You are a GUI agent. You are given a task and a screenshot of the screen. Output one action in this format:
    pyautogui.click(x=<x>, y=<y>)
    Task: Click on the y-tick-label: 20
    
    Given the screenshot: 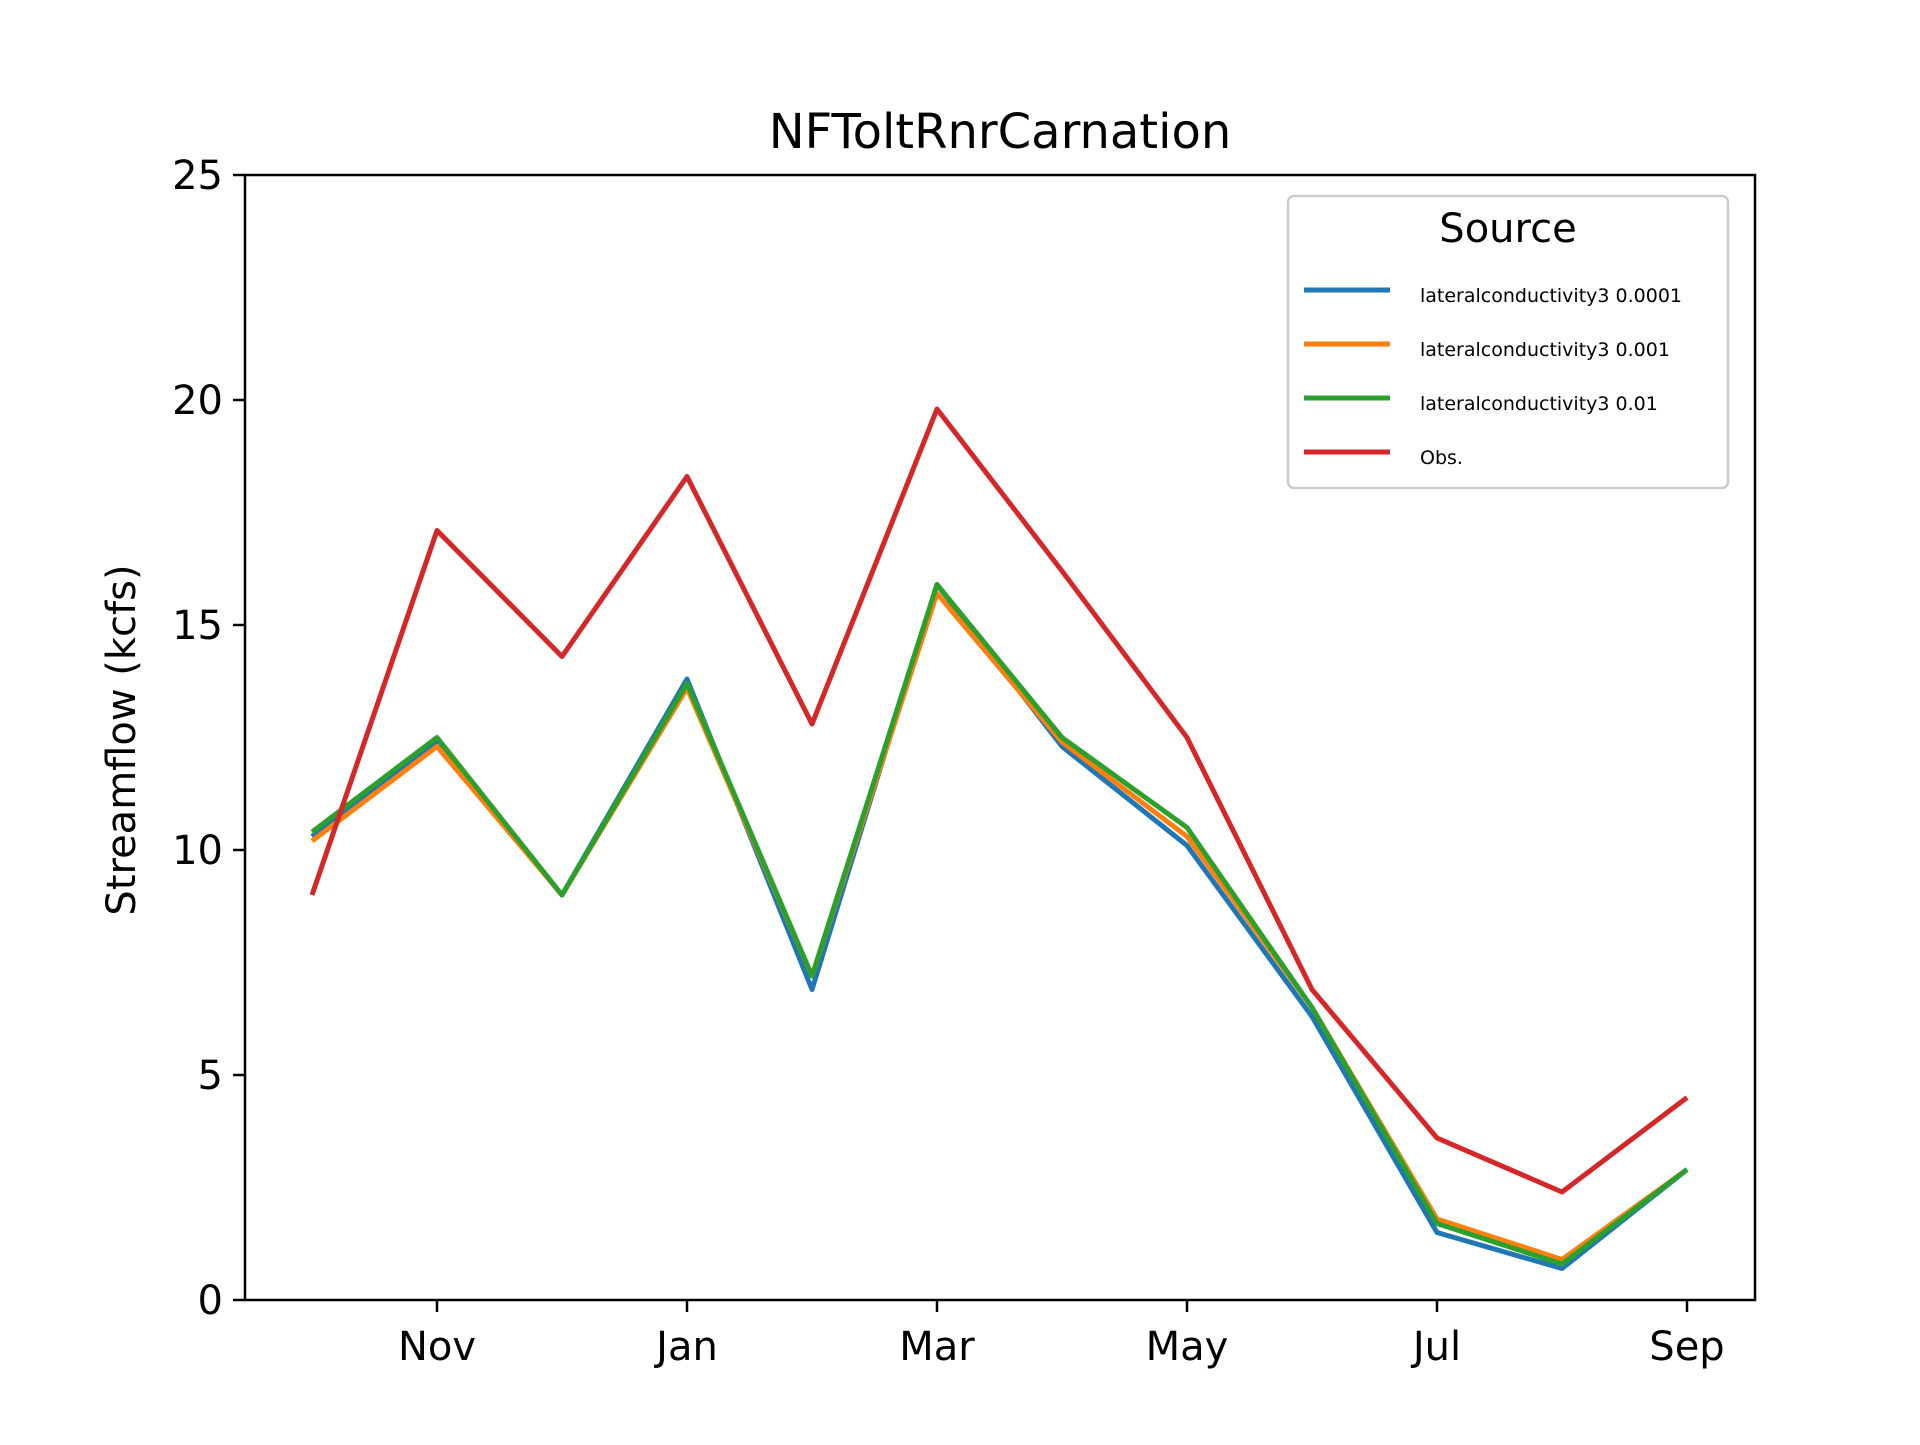 What is the action you would take?
    pyautogui.click(x=197, y=401)
    